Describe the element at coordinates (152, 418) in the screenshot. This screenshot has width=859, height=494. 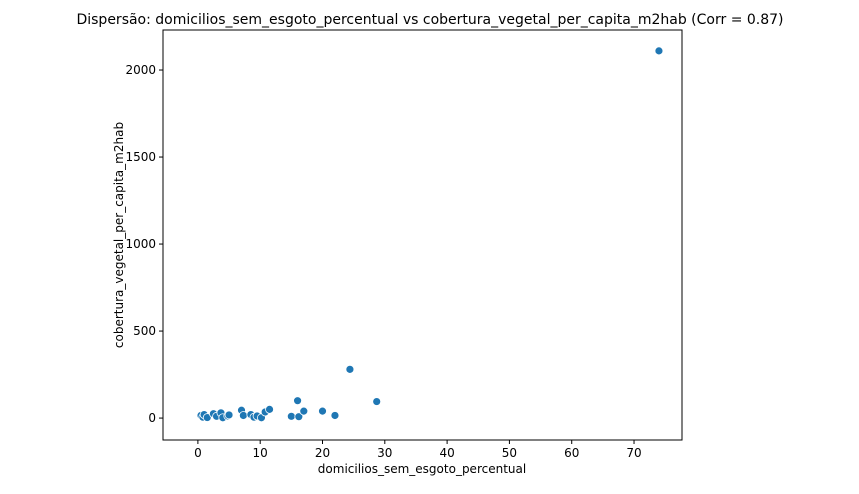
I see `y-tick-label: 0` at that location.